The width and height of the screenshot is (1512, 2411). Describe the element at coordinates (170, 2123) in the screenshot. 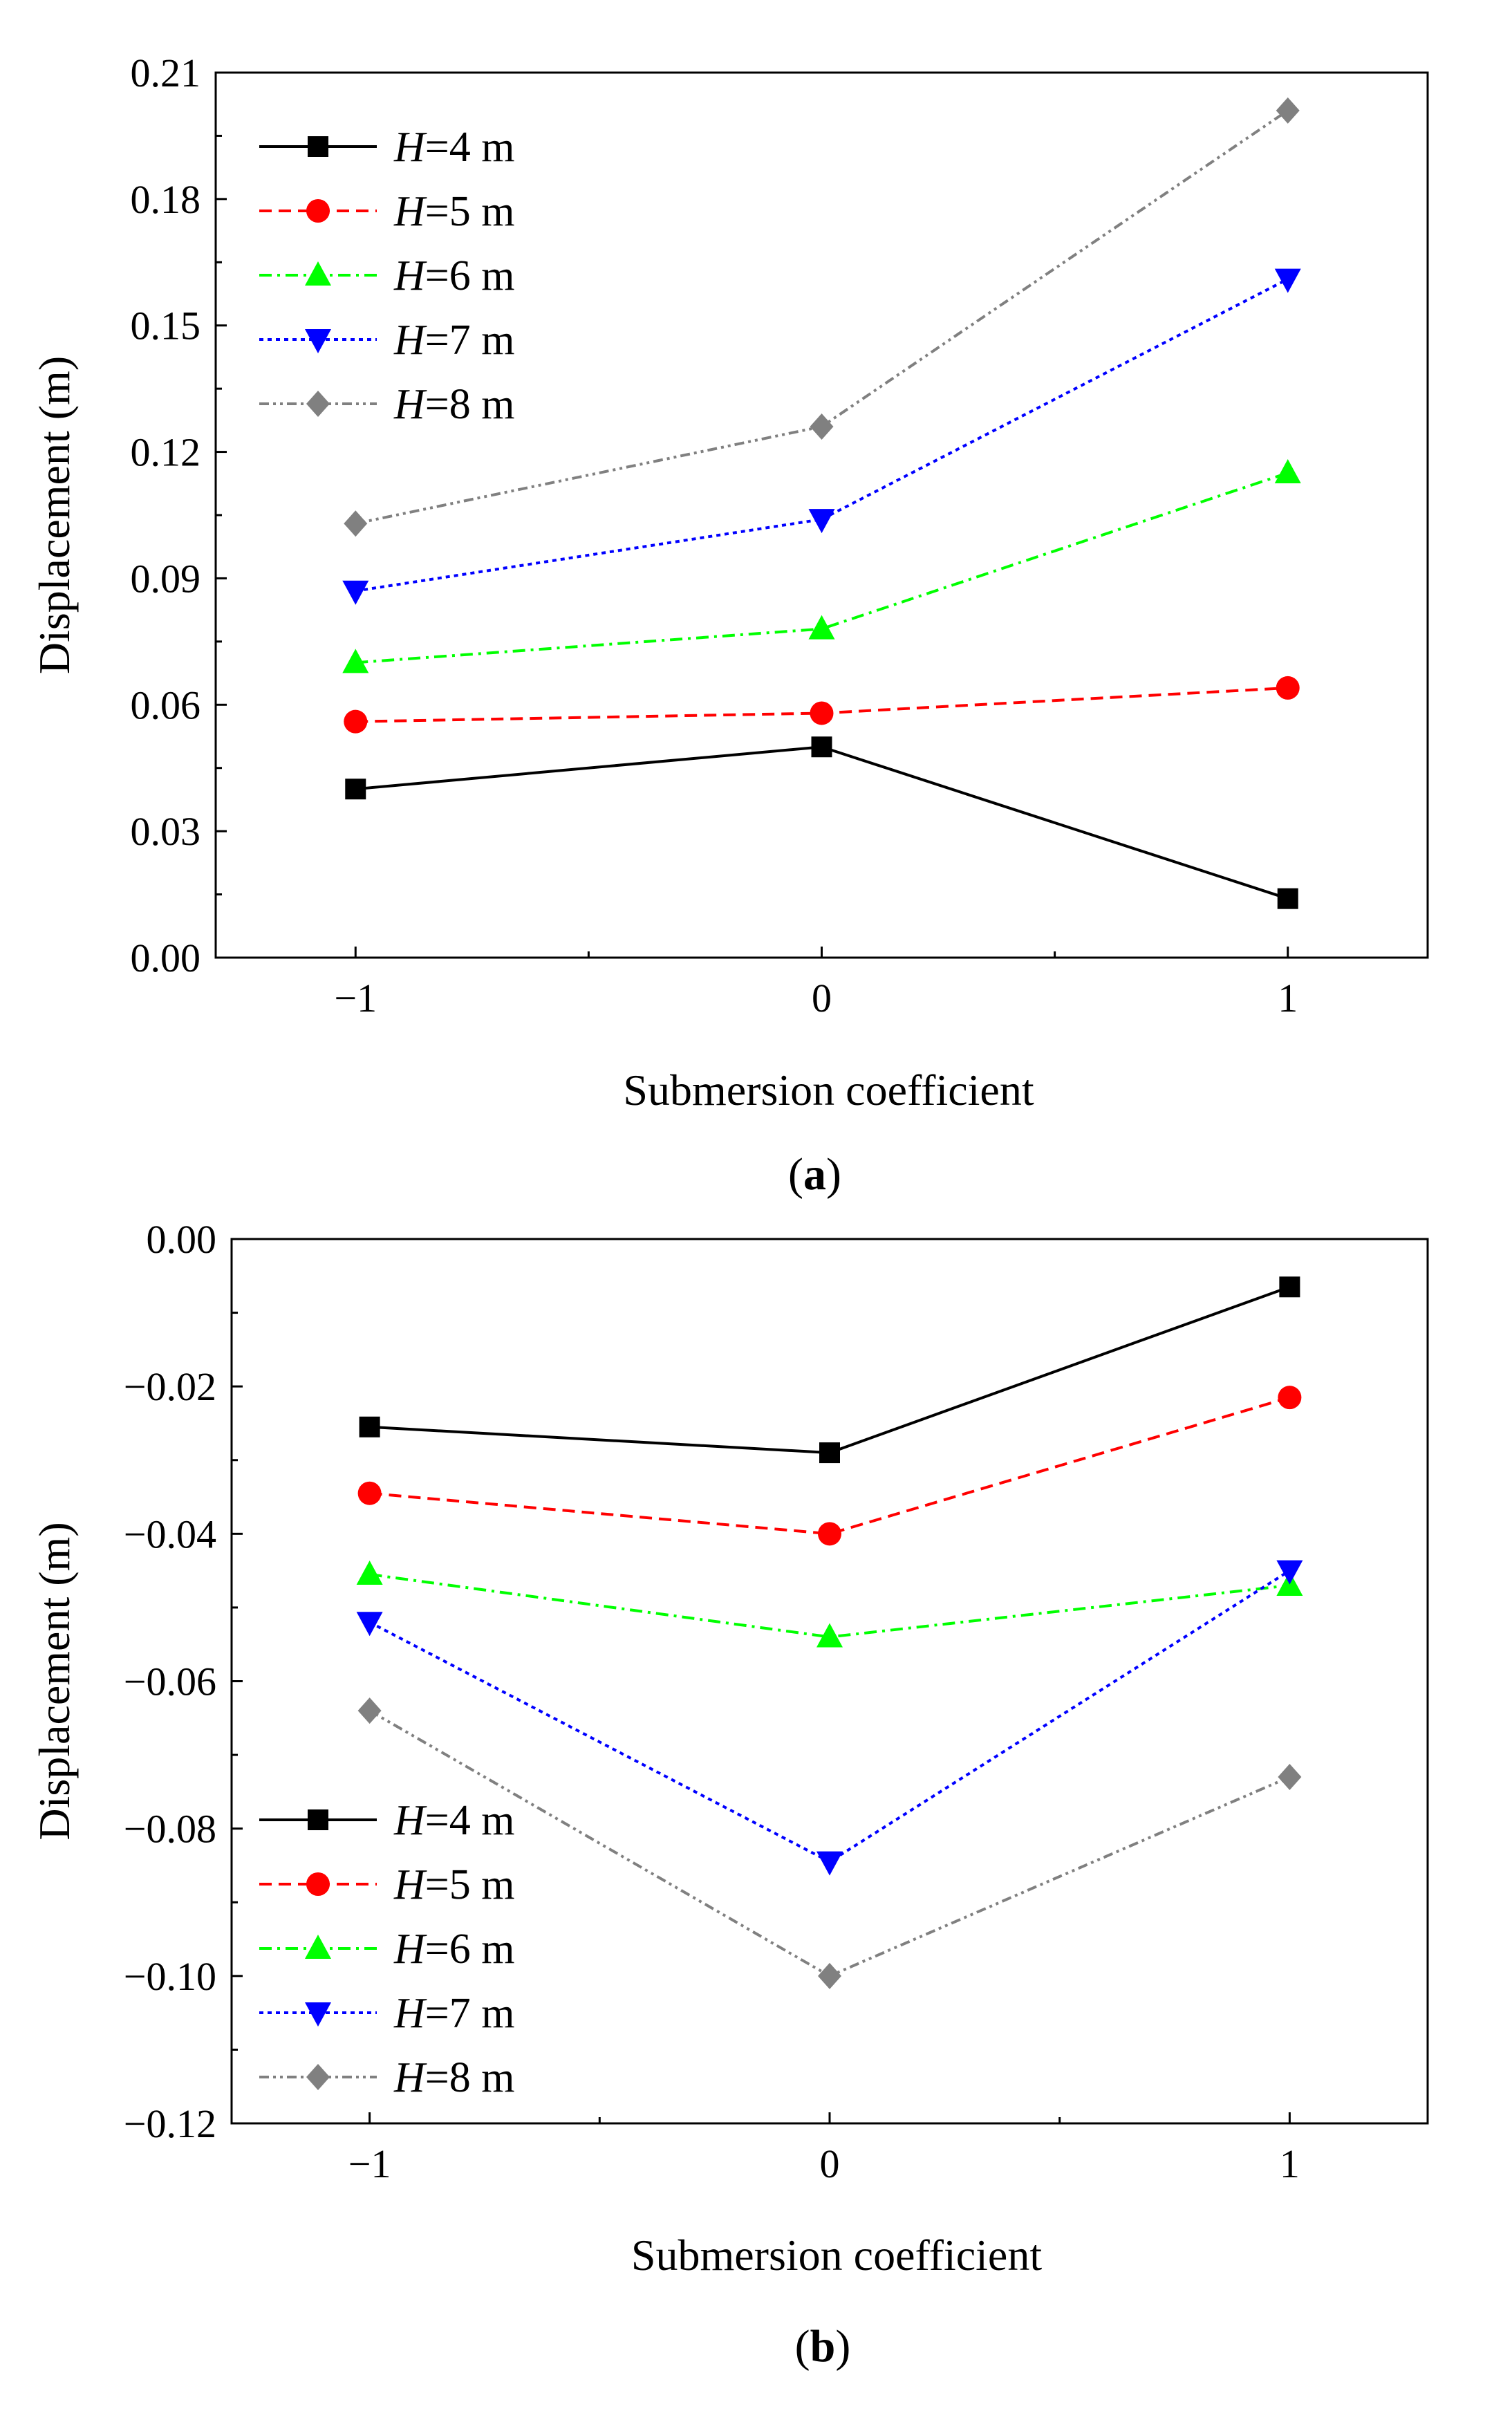

I see `y-tick-label: −0.12` at that location.